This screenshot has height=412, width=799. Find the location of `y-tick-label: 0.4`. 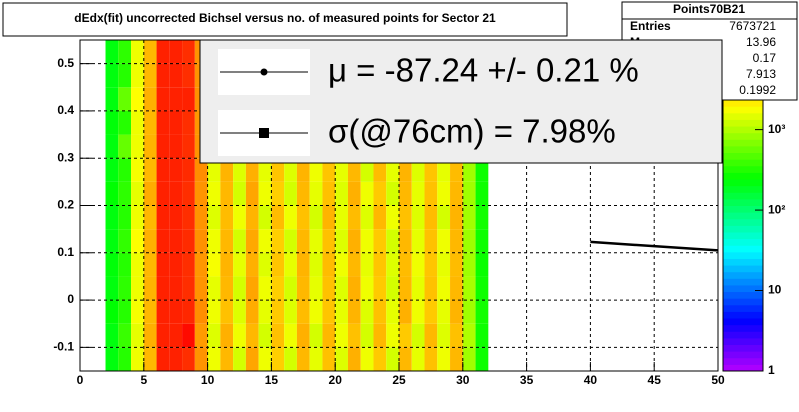

y-tick-label: 0.4 is located at coordinates (65, 110).